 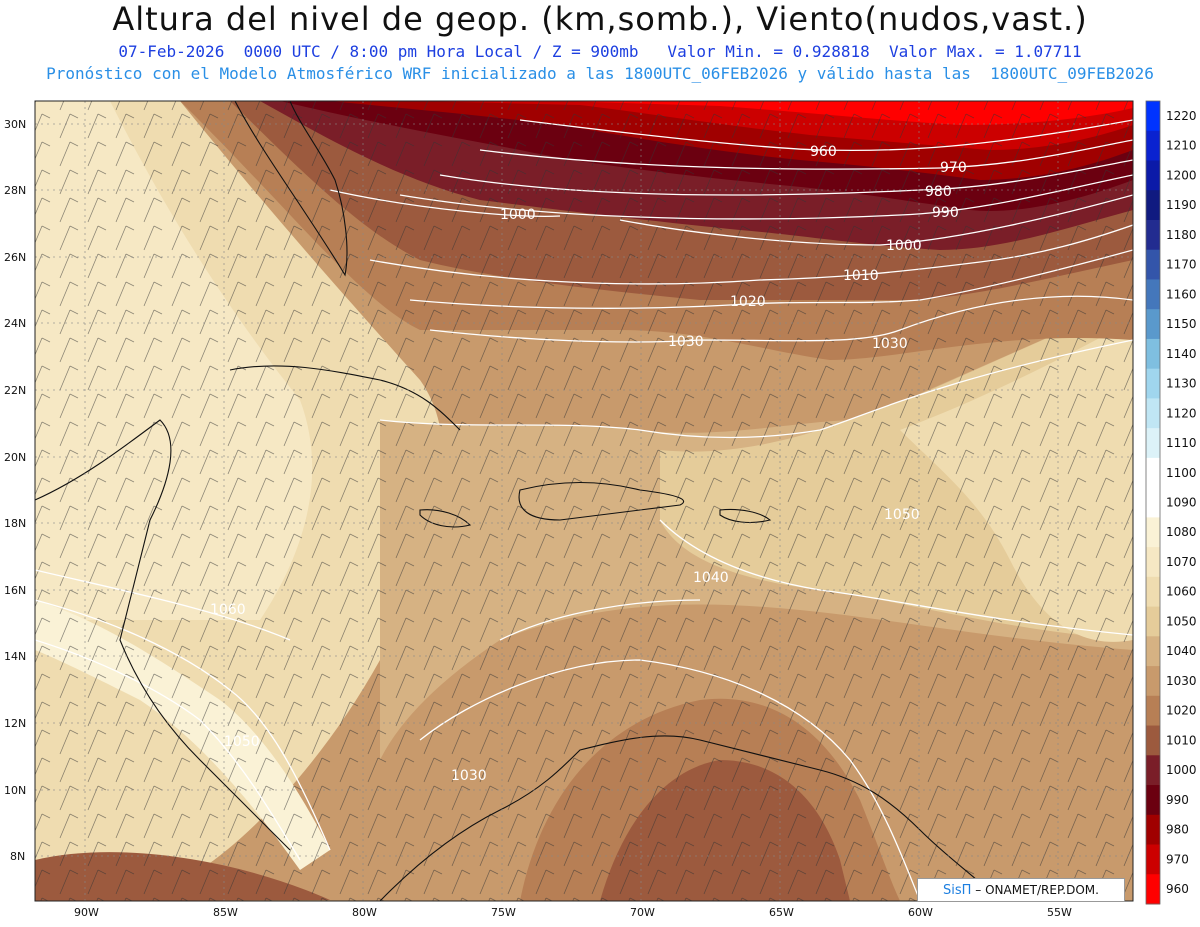 I want to click on colorbar-label: 1110, so click(x=1181, y=443).